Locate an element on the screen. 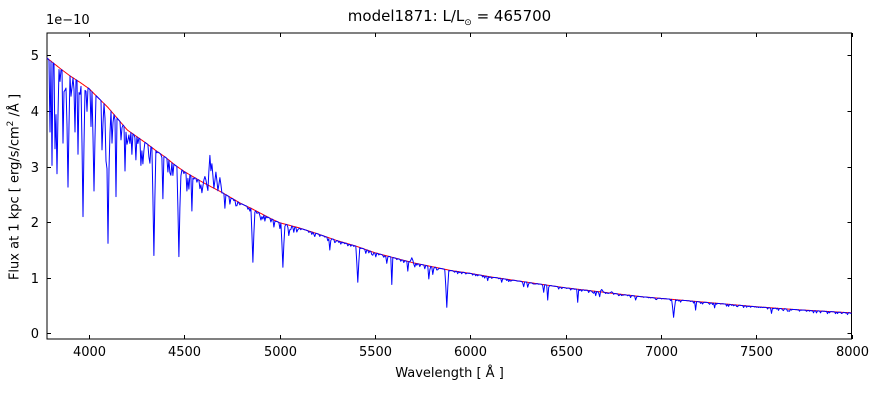  x-axis-label: Wavelength [ Å ] is located at coordinates (449, 373).